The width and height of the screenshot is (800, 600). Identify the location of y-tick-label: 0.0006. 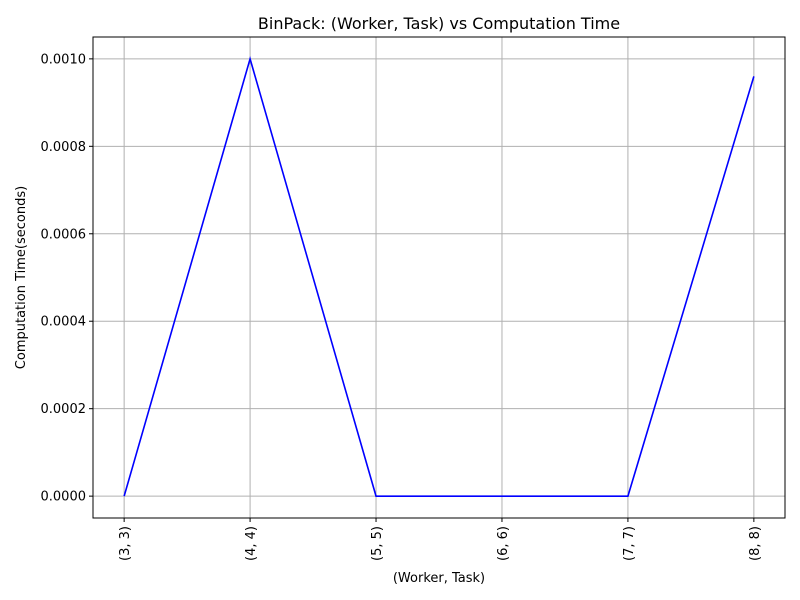
(64, 234).